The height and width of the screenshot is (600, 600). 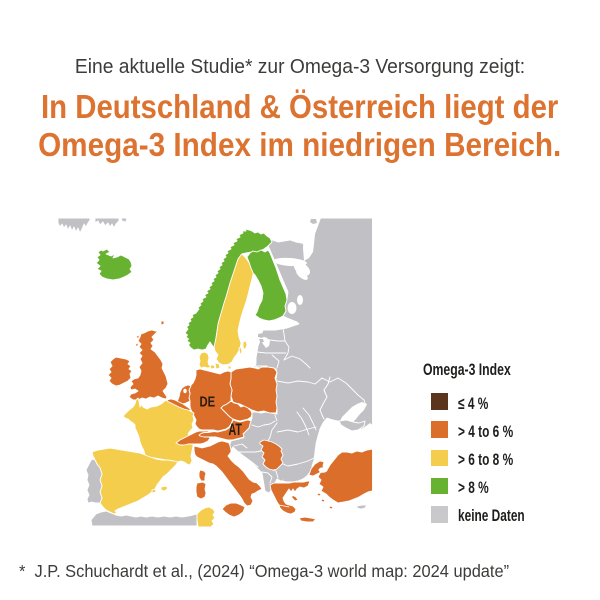 What do you see at coordinates (236, 430) in the screenshot?
I see `svg-text: AT` at bounding box center [236, 430].